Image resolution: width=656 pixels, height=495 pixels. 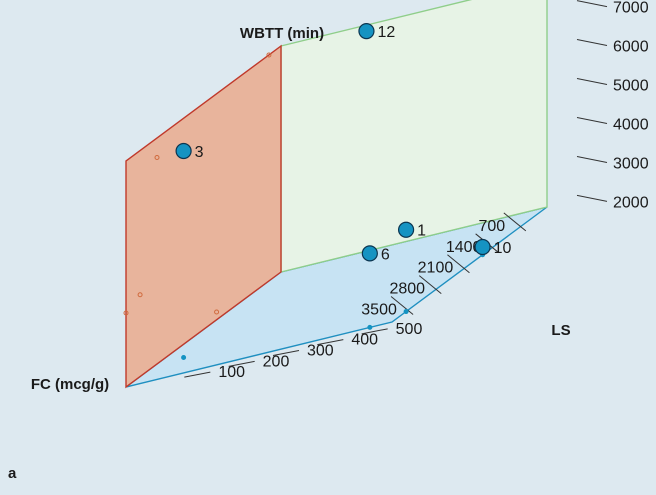 I want to click on fc-tick-label: 2100, so click(x=436, y=268).